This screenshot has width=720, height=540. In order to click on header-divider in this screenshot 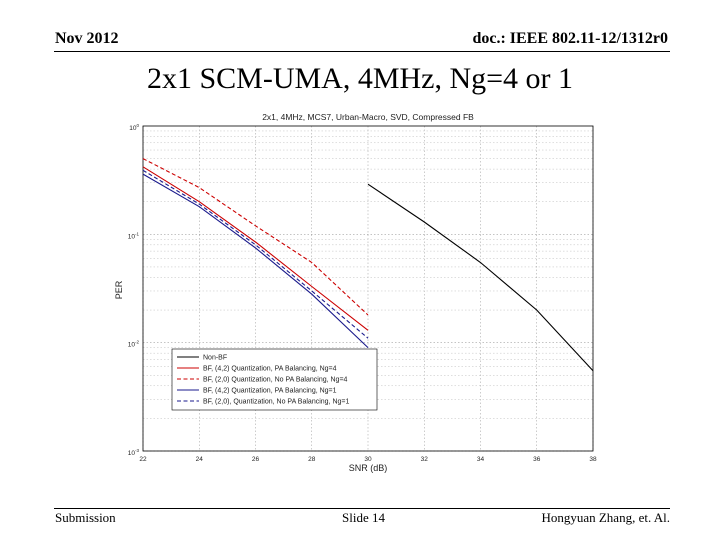, I will do `click(362, 51)`.